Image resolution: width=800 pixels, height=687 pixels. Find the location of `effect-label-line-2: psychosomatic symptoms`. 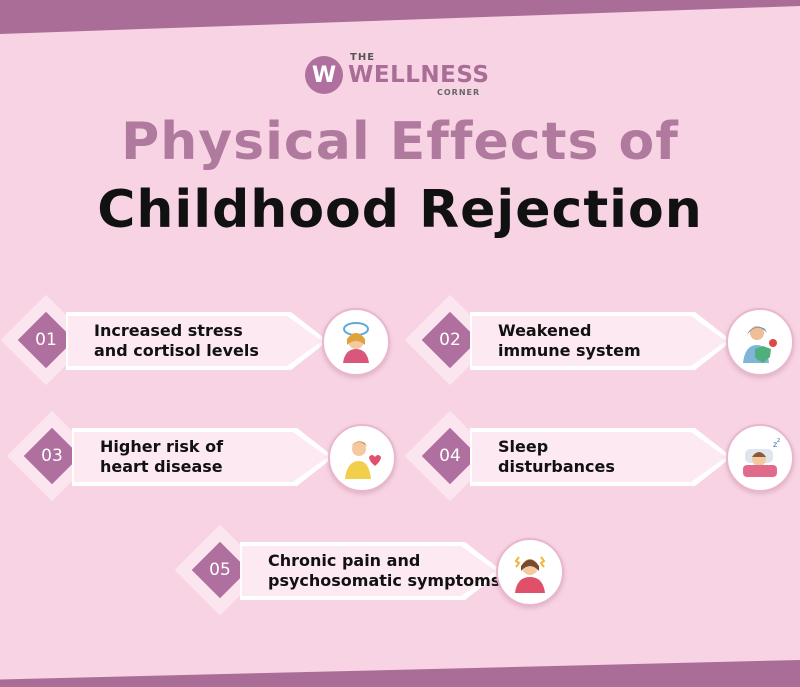

effect-label-line-2: psychosomatic symptoms is located at coordinates (384, 580).